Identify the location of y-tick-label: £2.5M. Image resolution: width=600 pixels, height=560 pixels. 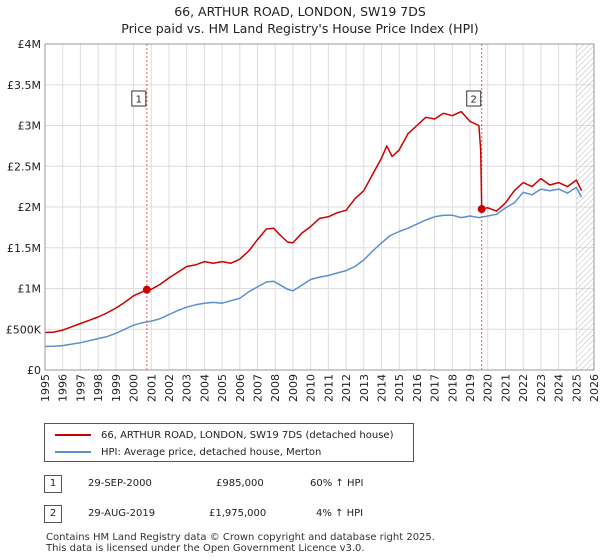
(24, 166).